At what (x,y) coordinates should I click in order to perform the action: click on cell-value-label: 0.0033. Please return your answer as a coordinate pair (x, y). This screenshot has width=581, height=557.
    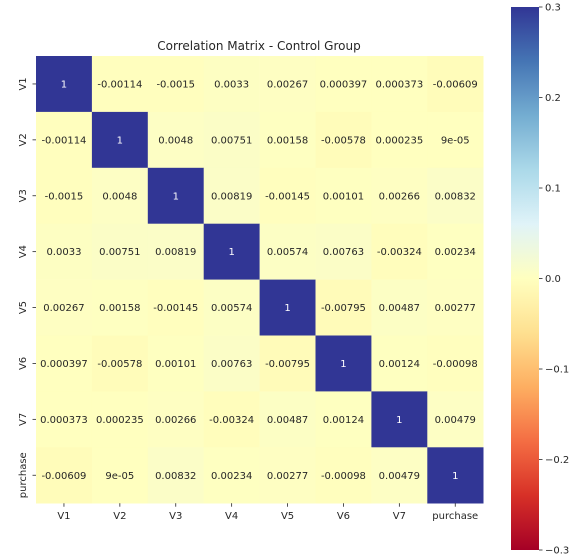
    Looking at the image, I should click on (63, 252).